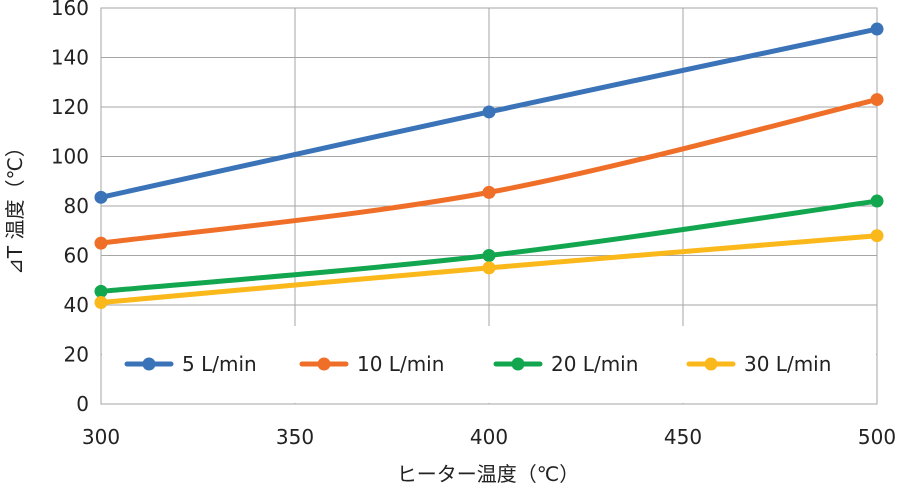 Image resolution: width=900 pixels, height=492 pixels. What do you see at coordinates (787, 364) in the screenshot?
I see `legend-label: 30 L/min` at bounding box center [787, 364].